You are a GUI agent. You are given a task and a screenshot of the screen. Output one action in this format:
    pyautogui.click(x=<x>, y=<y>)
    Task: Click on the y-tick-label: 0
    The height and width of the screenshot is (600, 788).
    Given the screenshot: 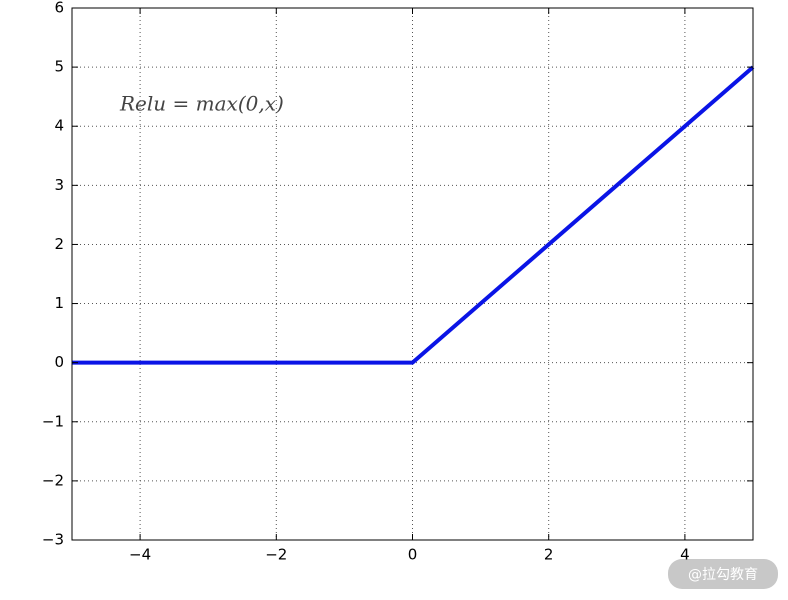 What is the action you would take?
    pyautogui.click(x=59, y=362)
    